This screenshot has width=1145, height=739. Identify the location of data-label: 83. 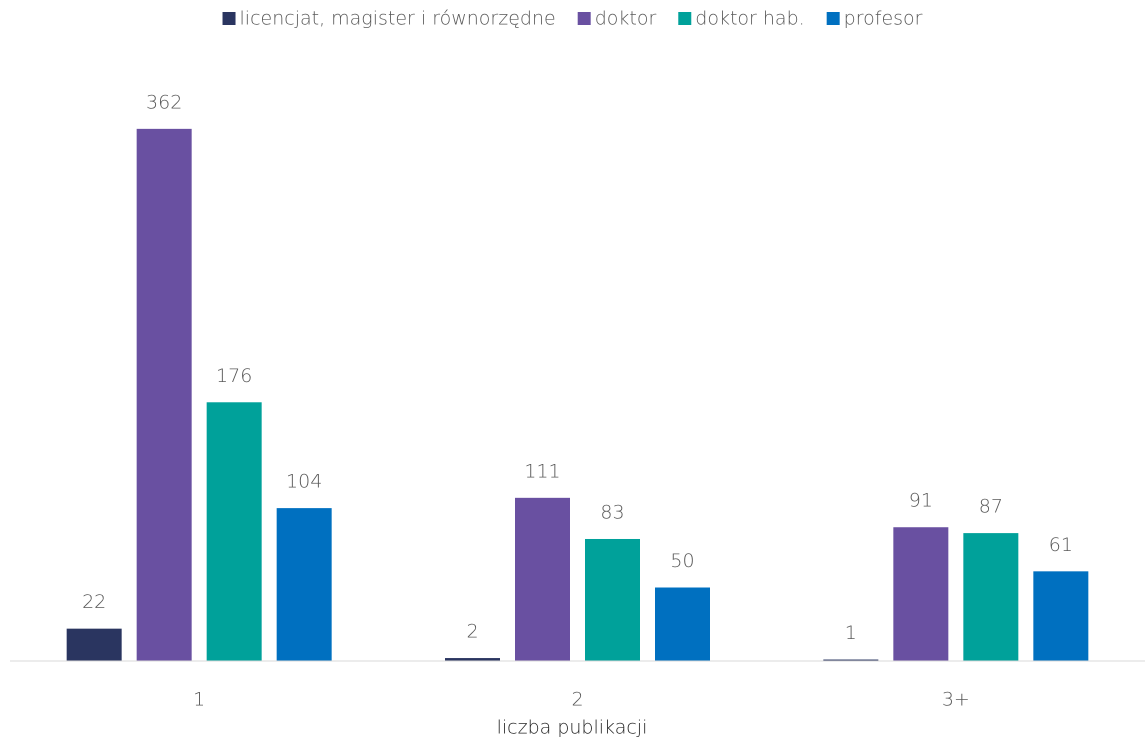
(612, 512).